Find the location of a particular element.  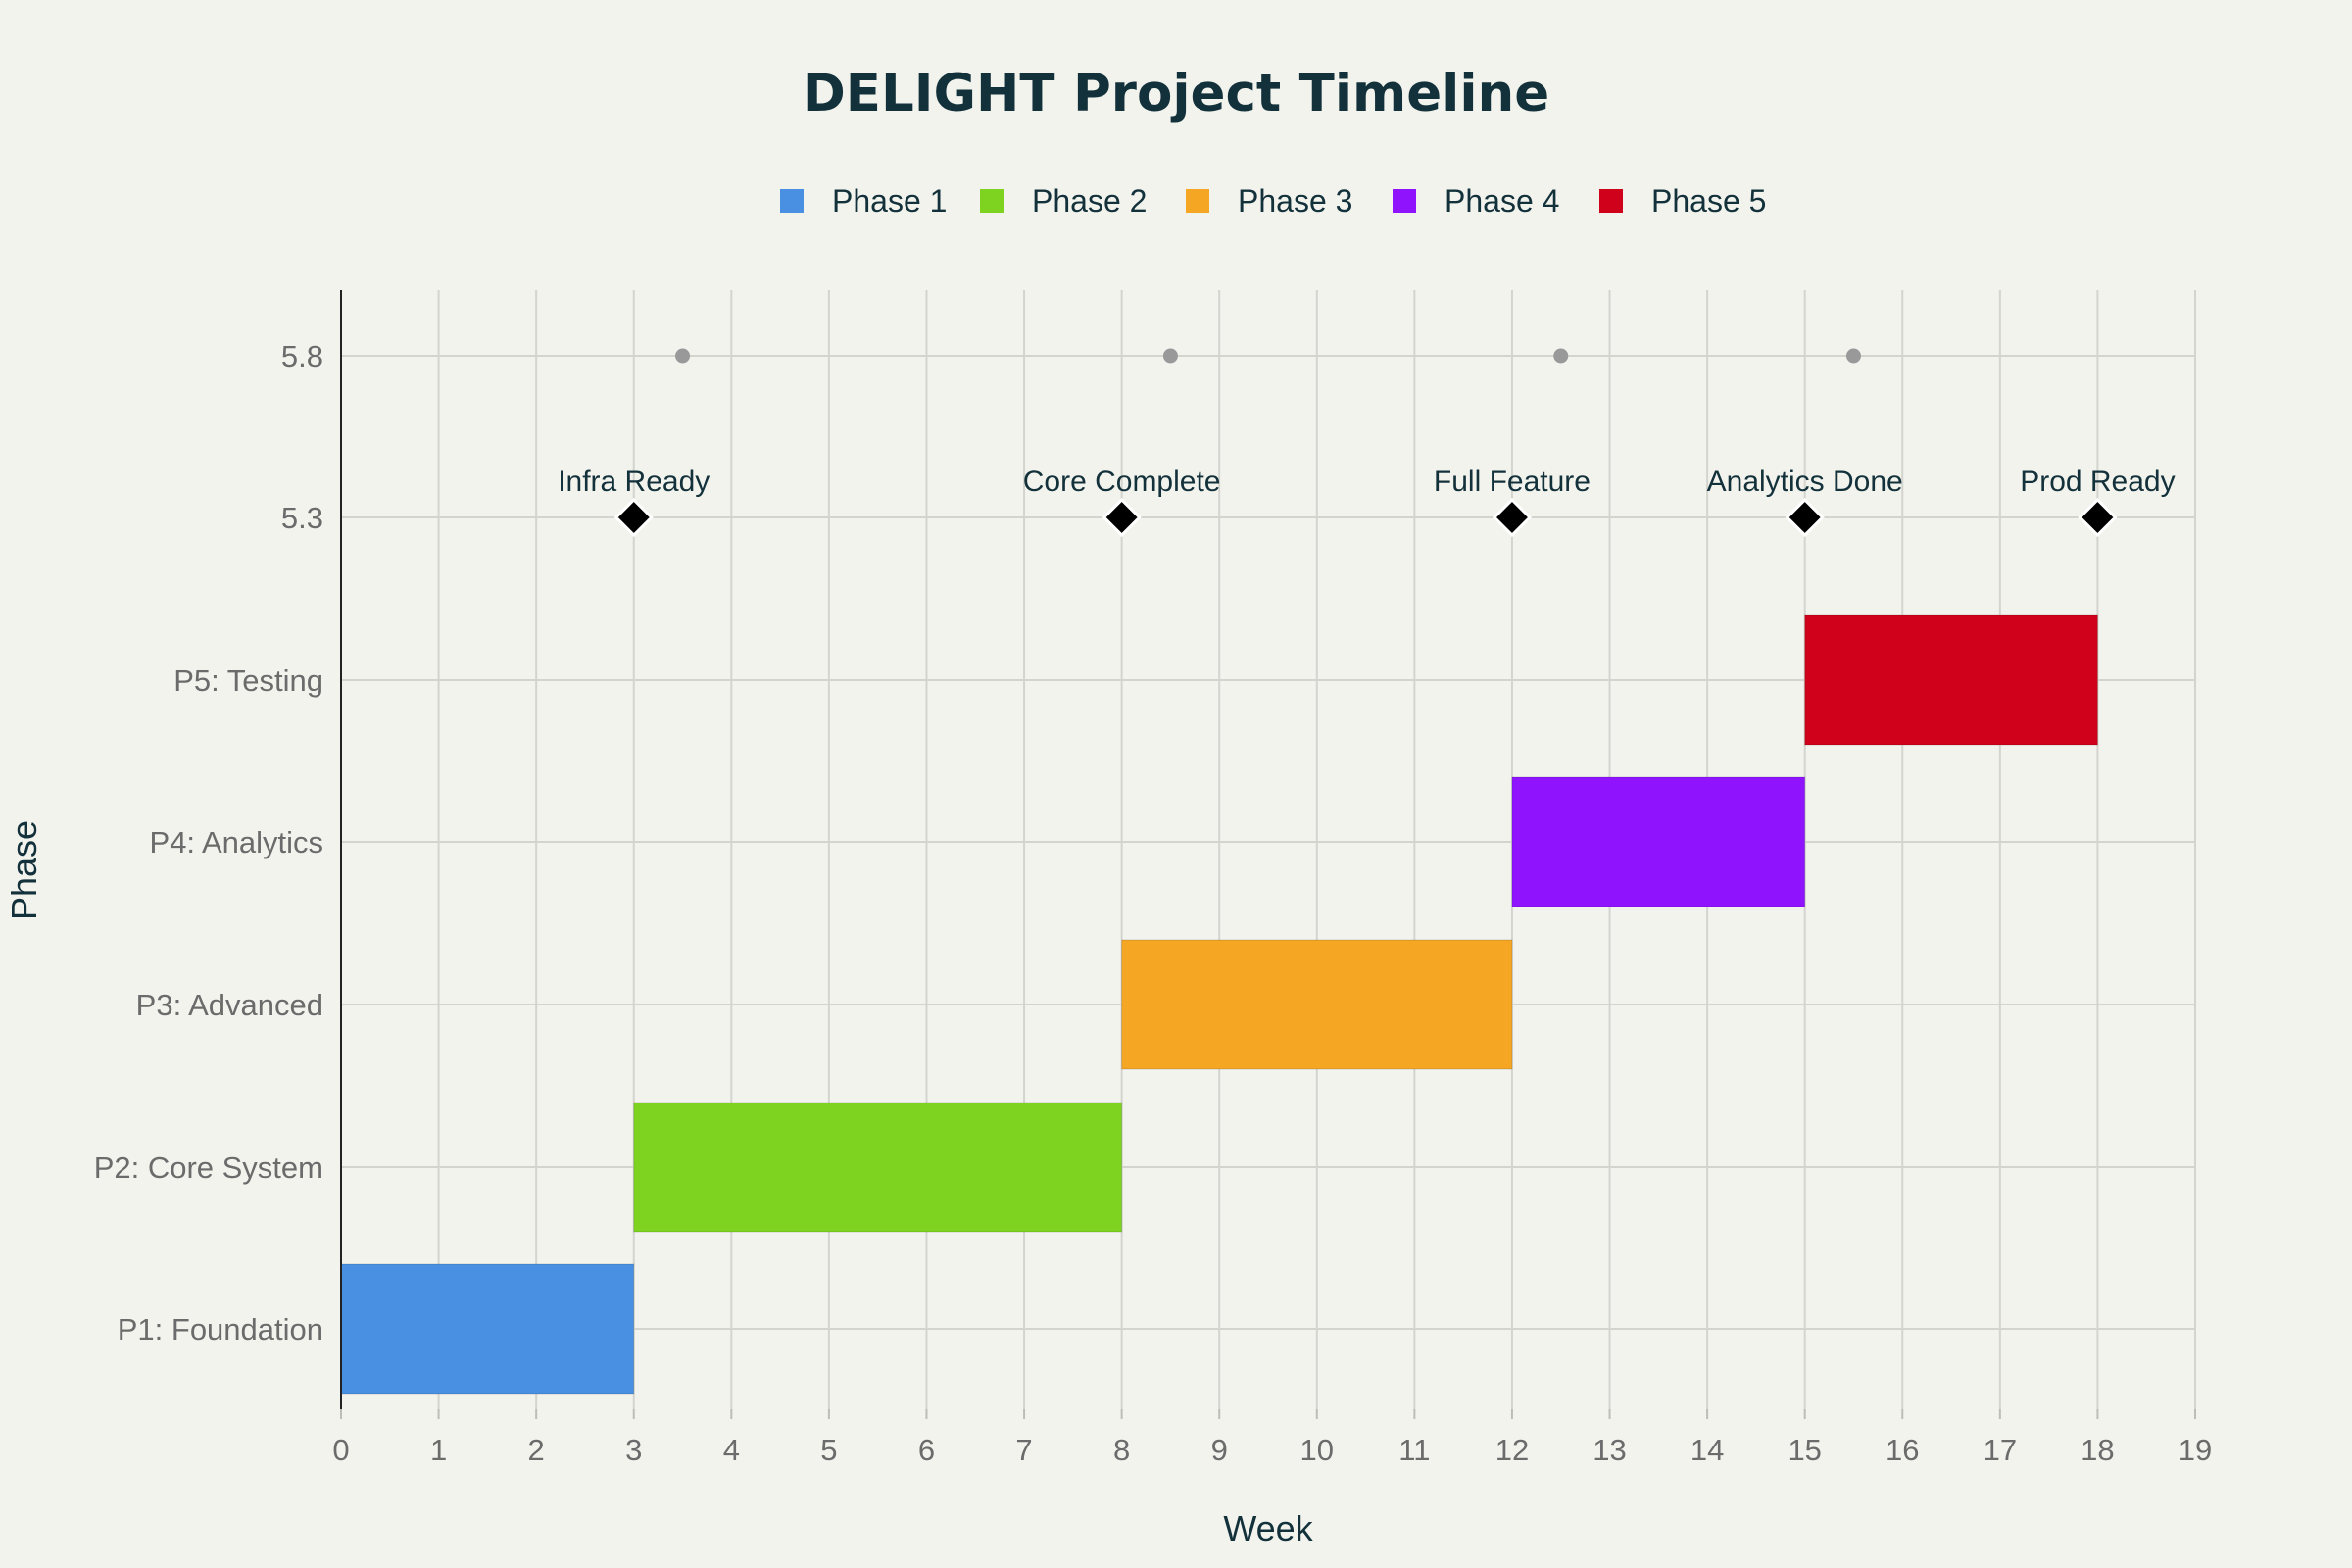

x-tick-label: 19 is located at coordinates (2195, 1450).